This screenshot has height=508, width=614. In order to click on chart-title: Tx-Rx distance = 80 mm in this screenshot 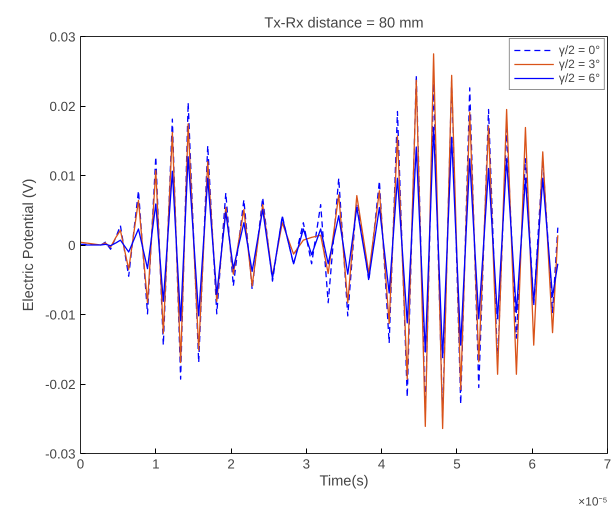, I will do `click(344, 24)`.